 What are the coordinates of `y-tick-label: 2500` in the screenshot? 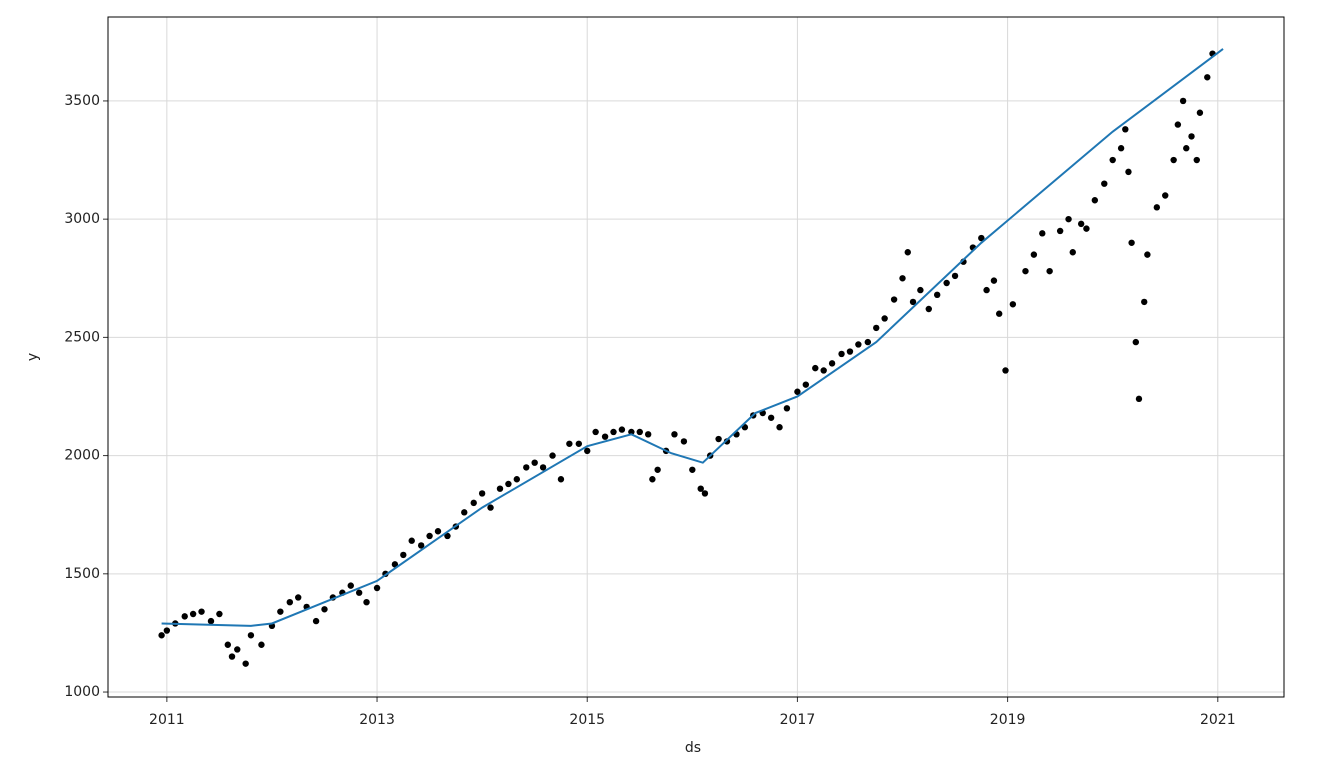 It's located at (82, 337).